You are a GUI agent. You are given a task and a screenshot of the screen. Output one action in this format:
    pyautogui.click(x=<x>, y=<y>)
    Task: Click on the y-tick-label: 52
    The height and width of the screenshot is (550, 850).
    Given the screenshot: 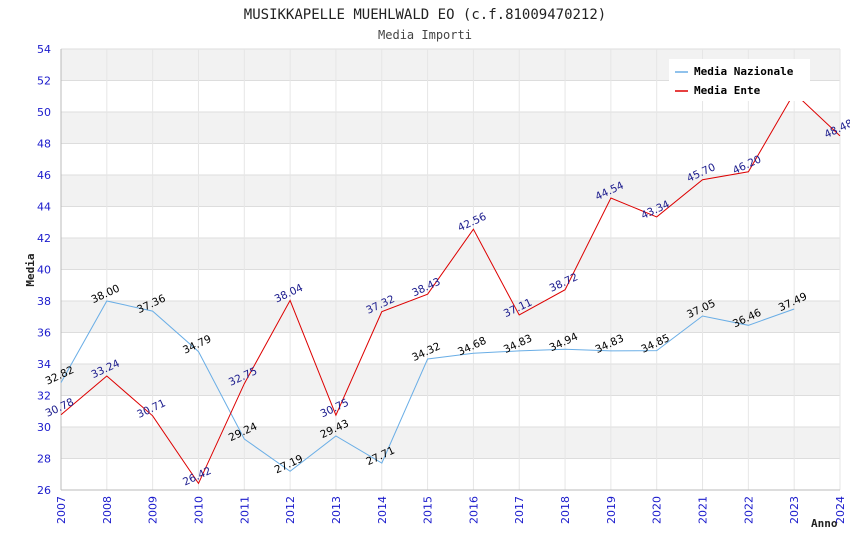 What is the action you would take?
    pyautogui.click(x=44, y=81)
    